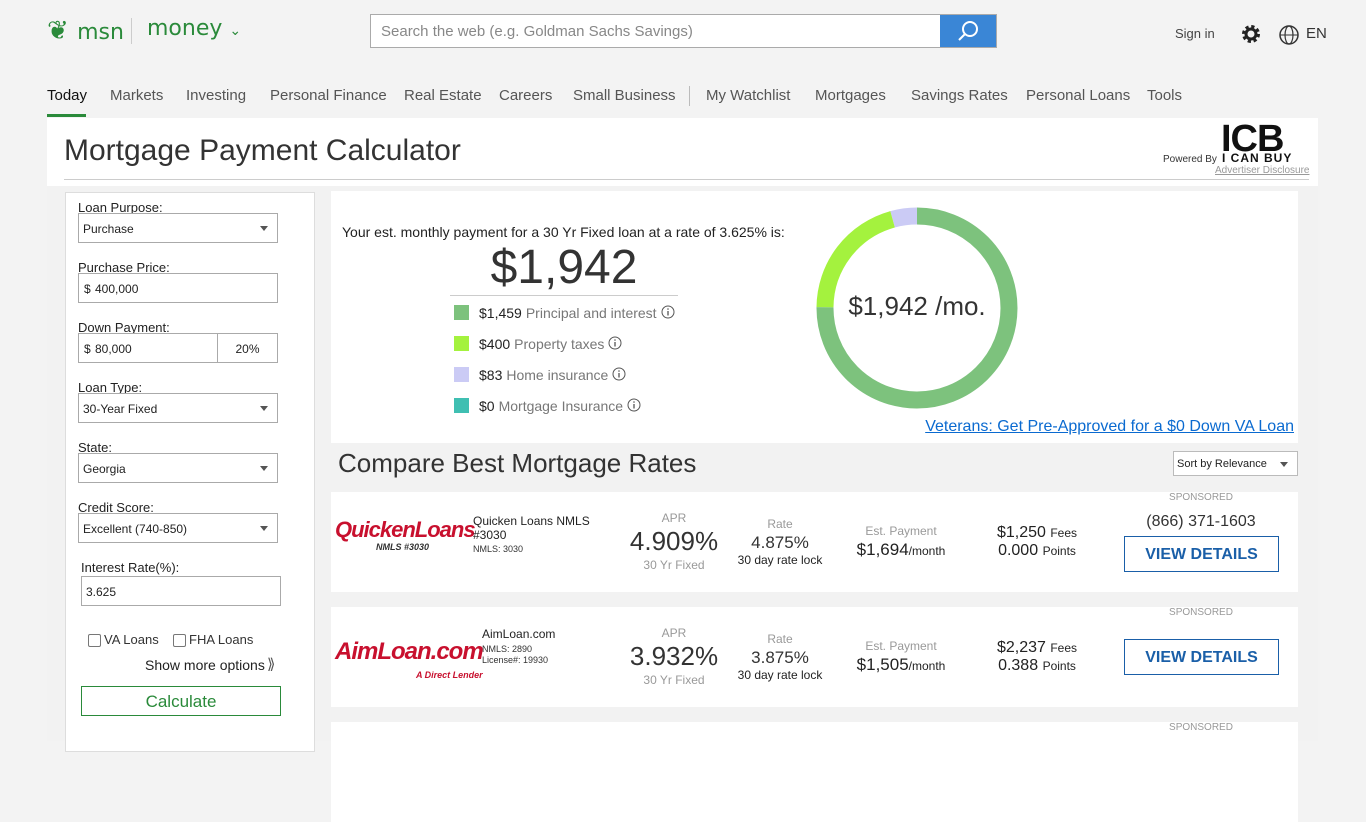  What do you see at coordinates (131, 31) in the screenshot?
I see `divider` at bounding box center [131, 31].